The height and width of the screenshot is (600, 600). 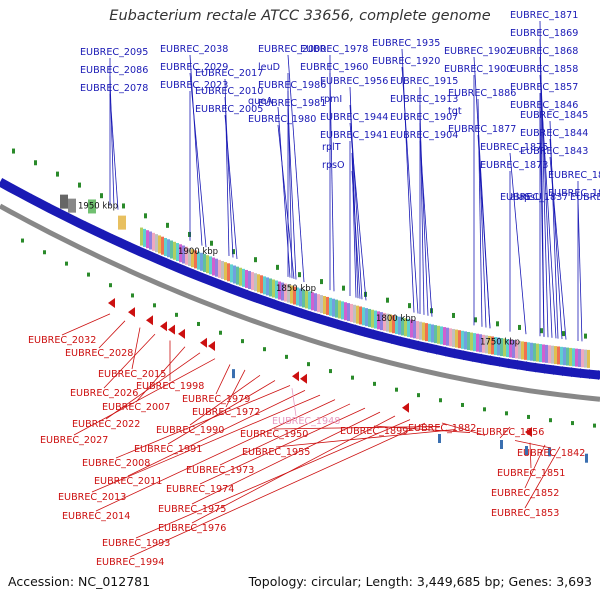 I want to click on reverse-gene-arrow, so click(x=203, y=342).